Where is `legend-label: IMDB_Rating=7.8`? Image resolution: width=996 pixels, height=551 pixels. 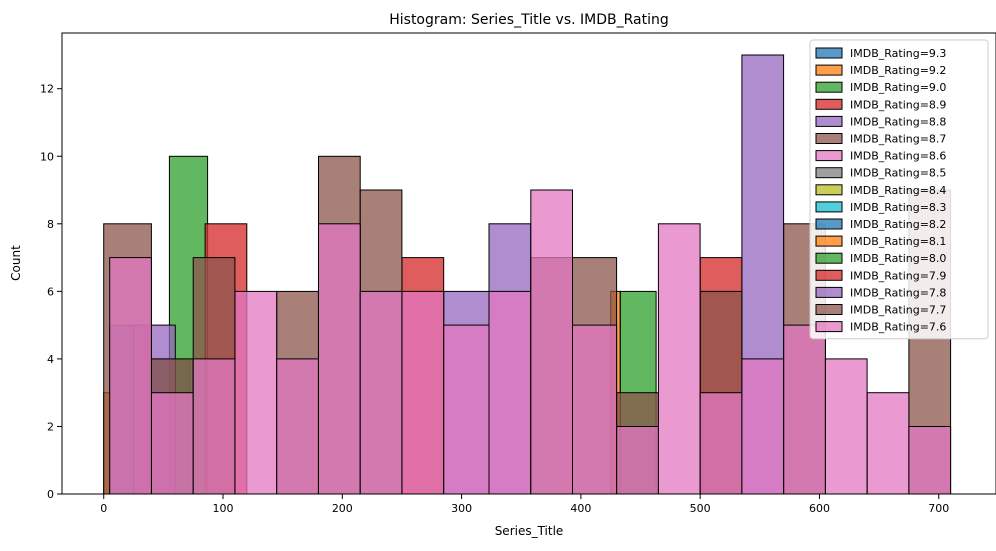
legend-label: IMDB_Rating=7.8 is located at coordinates (898, 292).